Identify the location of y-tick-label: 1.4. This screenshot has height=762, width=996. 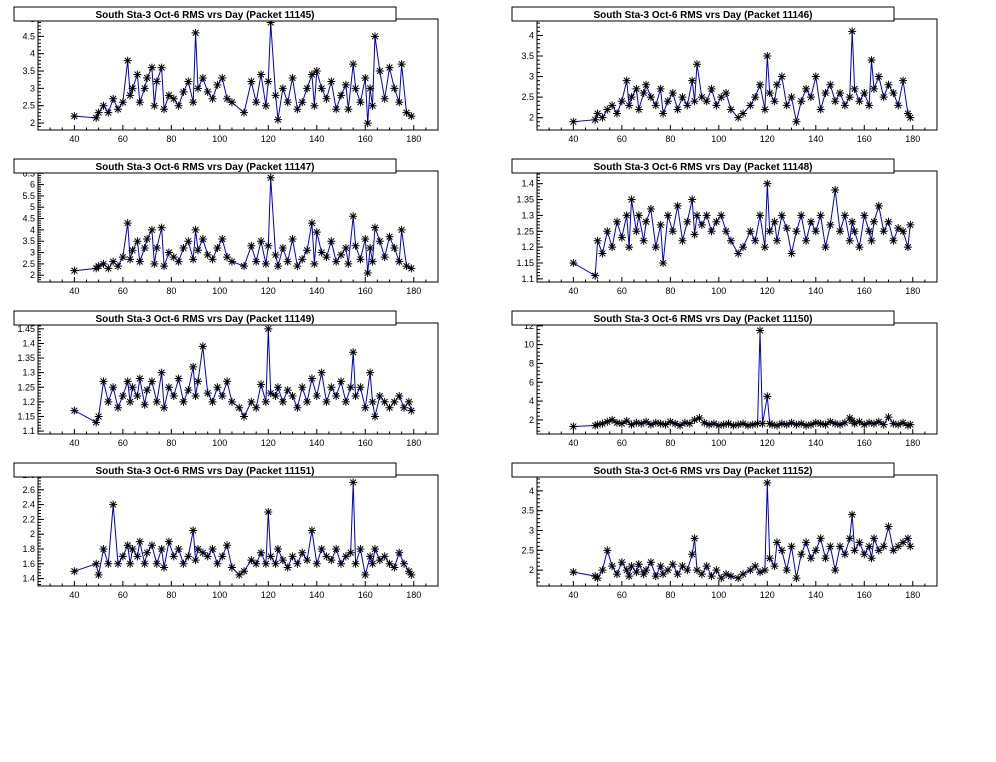
(28, 579).